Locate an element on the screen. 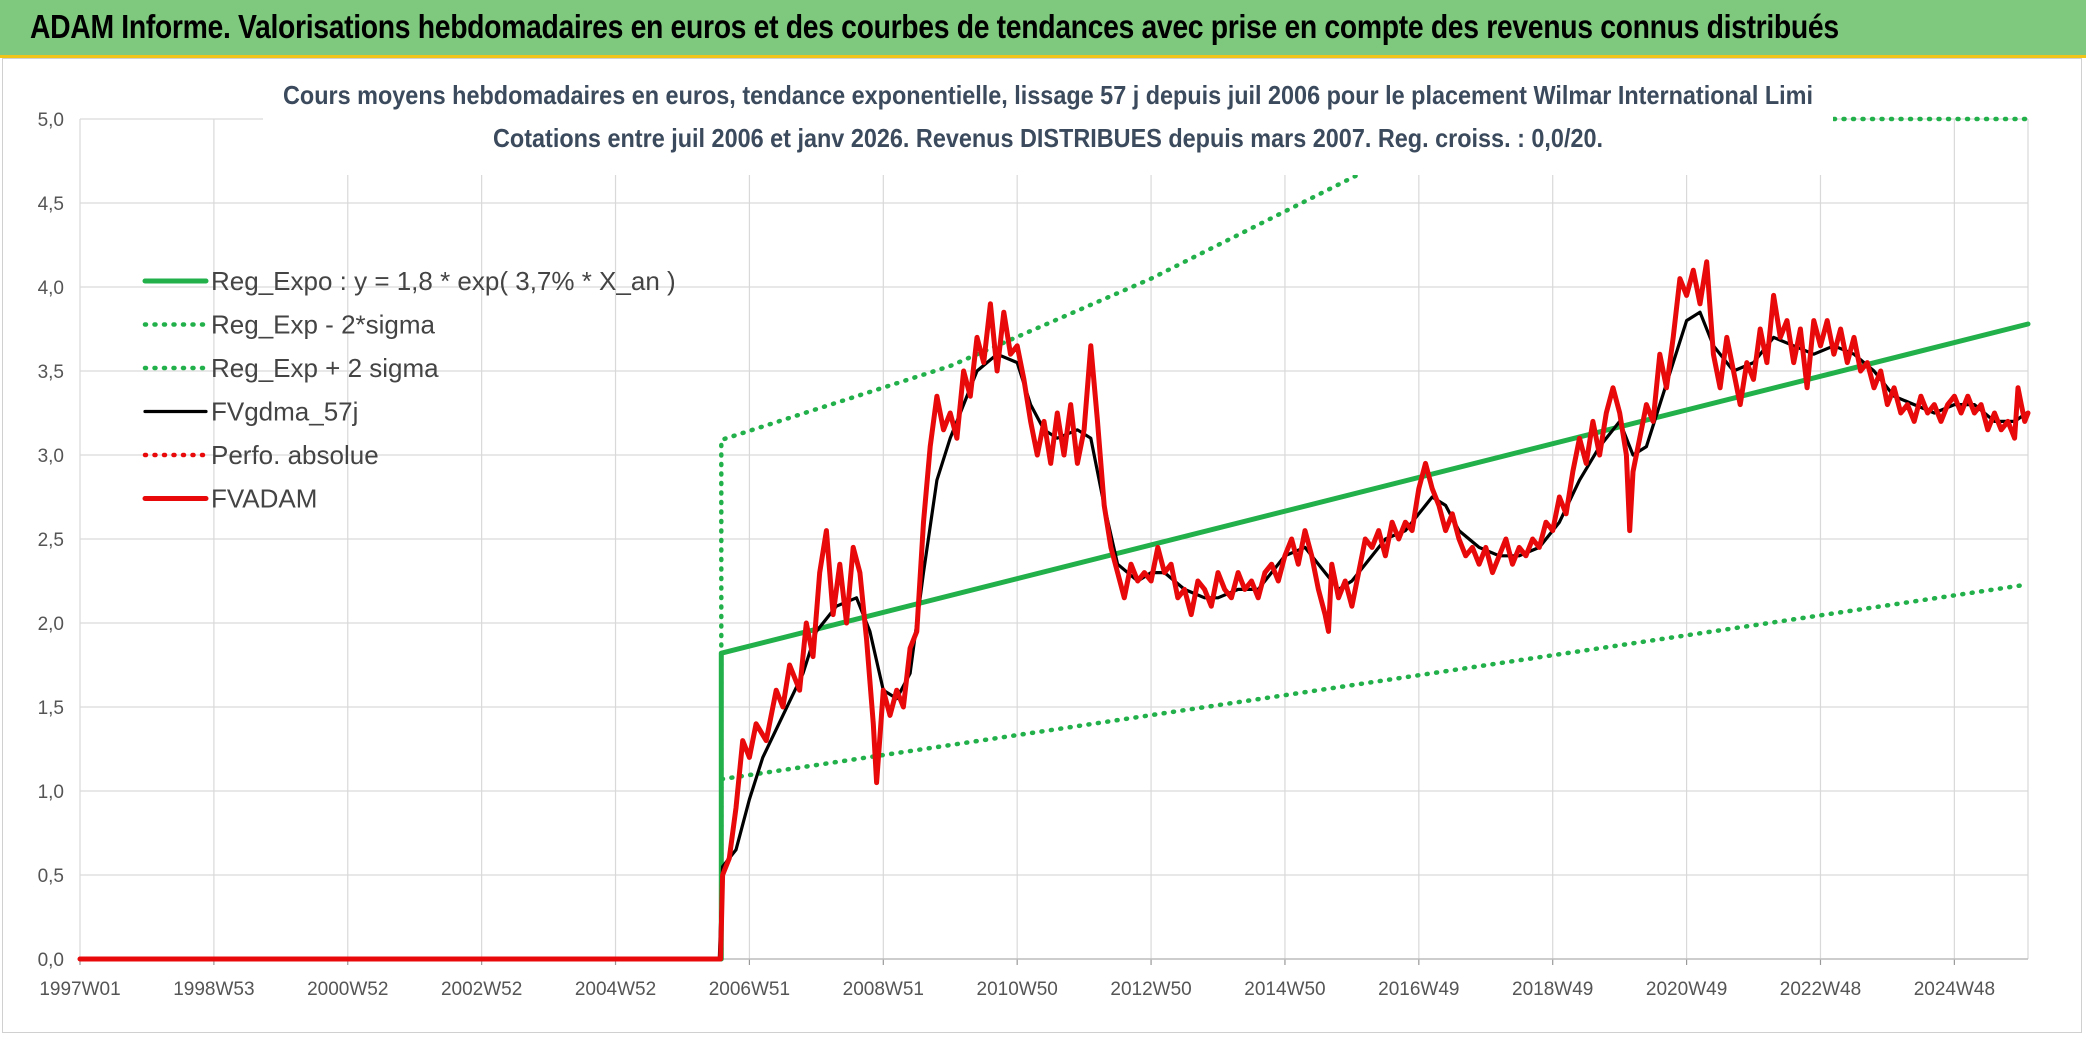  y-tick-label: 4,5 is located at coordinates (51, 204).